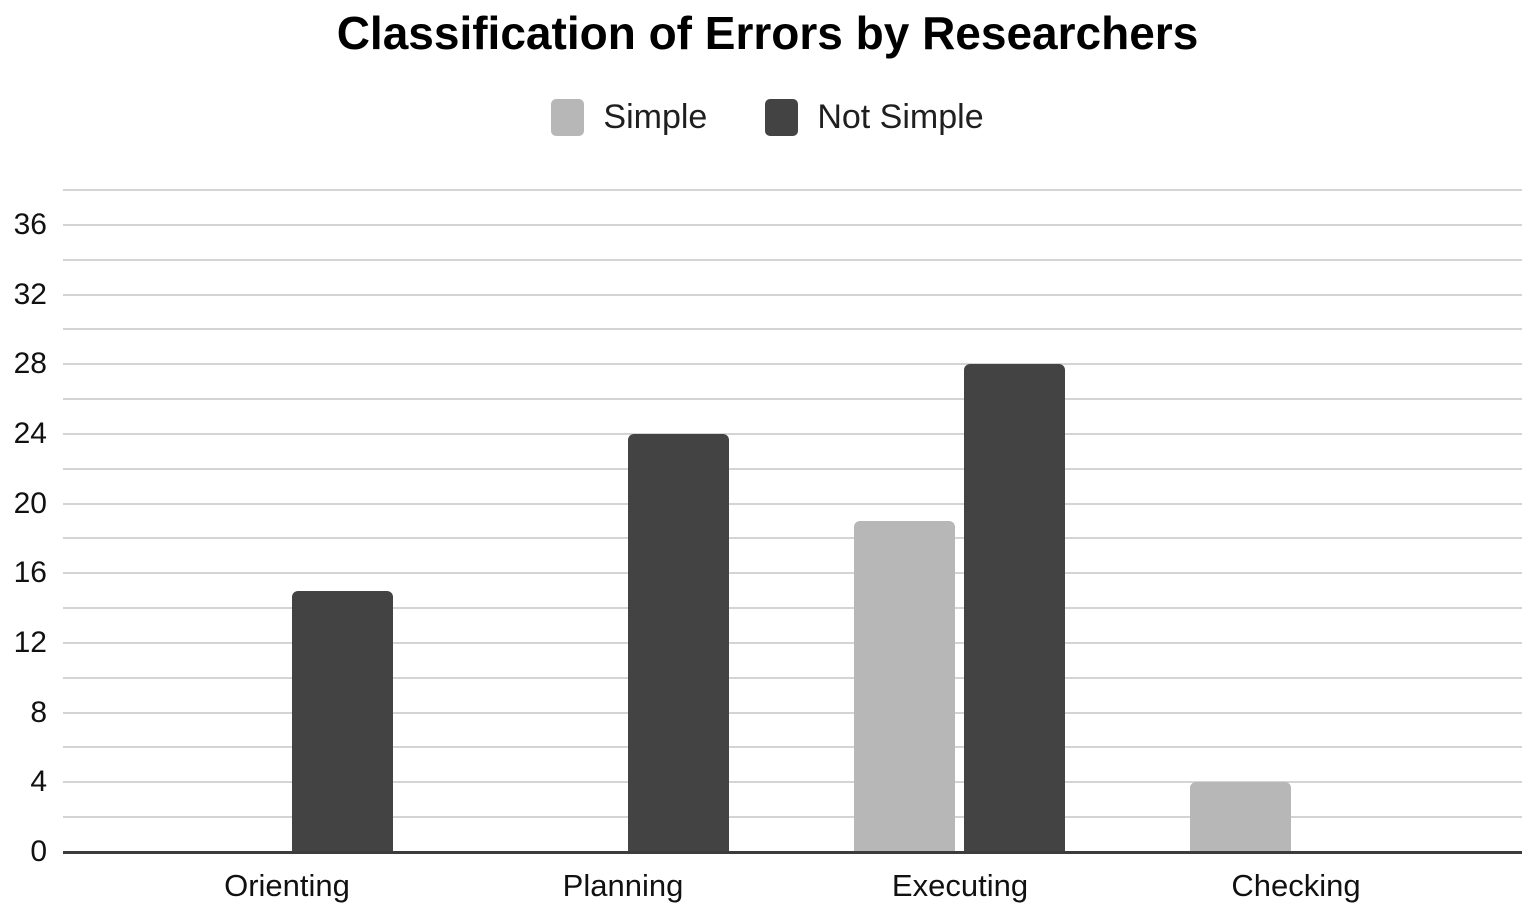 The height and width of the screenshot is (920, 1535). I want to click on legend-label: Not Simple, so click(900, 117).